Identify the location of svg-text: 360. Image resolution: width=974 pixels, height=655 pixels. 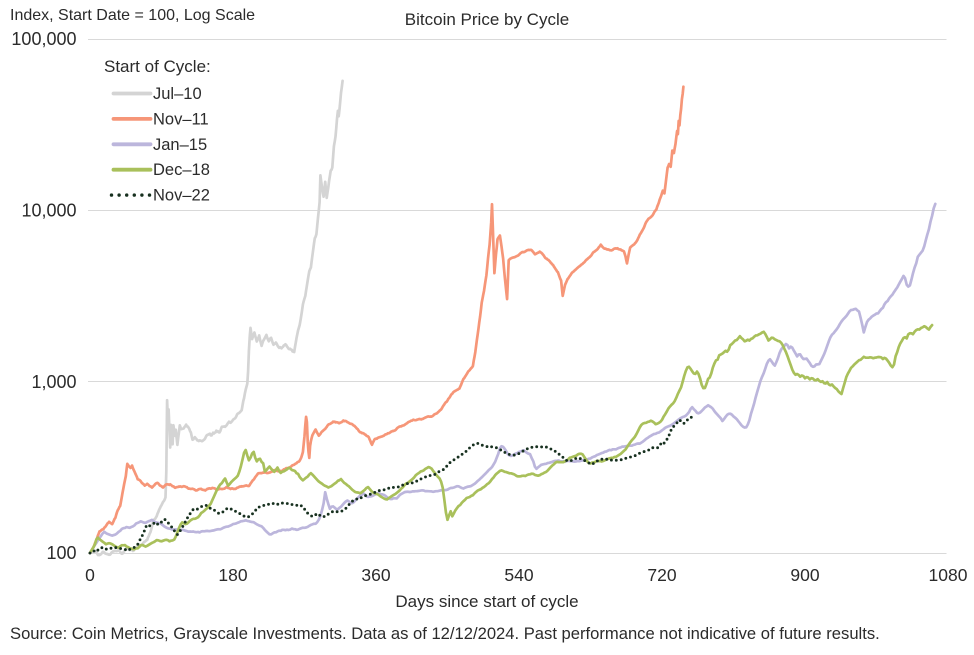
(375, 575).